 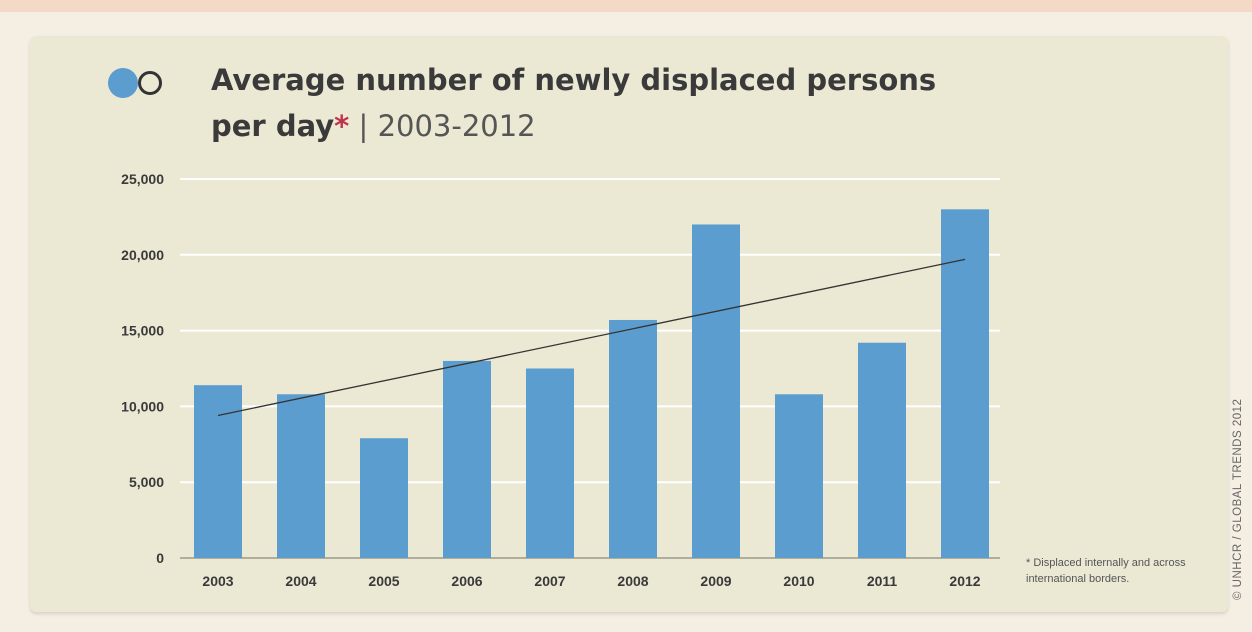 What do you see at coordinates (142, 179) in the screenshot?
I see `y-tick-label: 25,000` at bounding box center [142, 179].